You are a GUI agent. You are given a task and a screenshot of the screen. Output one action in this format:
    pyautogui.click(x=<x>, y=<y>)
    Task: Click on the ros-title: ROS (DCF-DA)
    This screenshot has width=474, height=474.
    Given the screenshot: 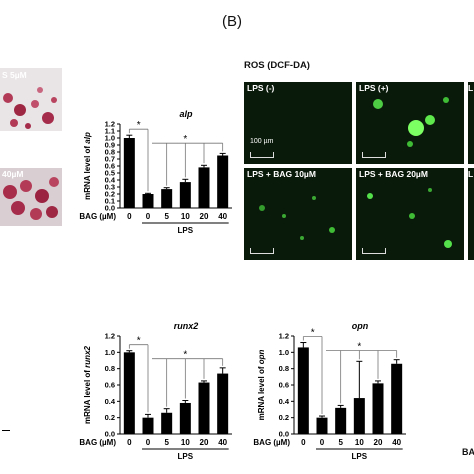 What is the action you would take?
    pyautogui.click(x=277, y=65)
    